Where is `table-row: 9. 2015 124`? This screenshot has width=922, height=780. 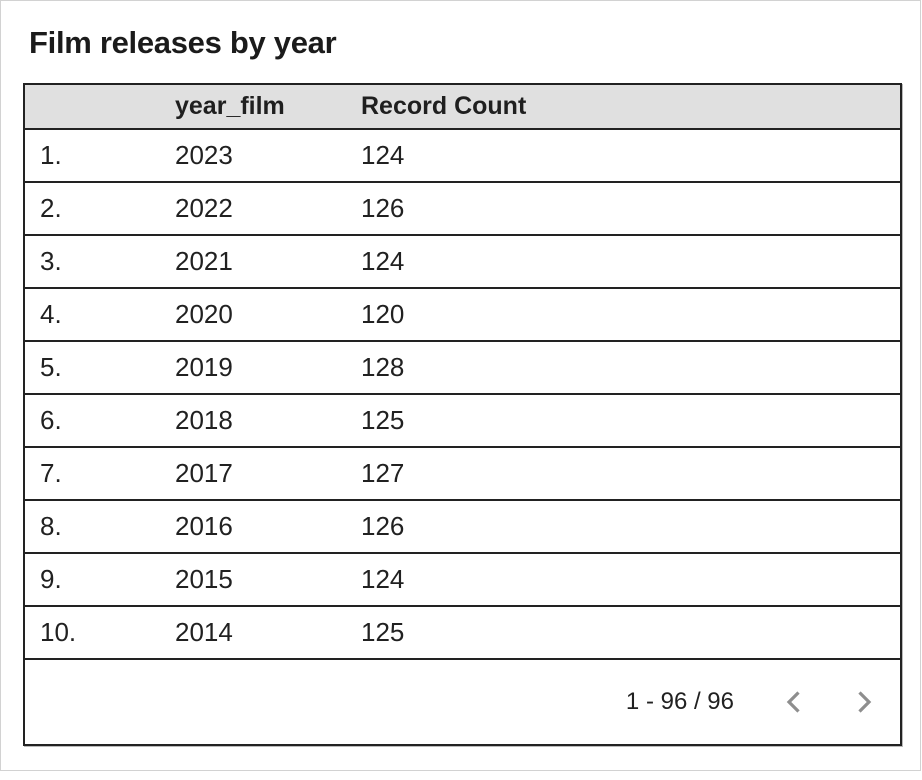
table-row: 9. 2015 124 is located at coordinates (462, 580).